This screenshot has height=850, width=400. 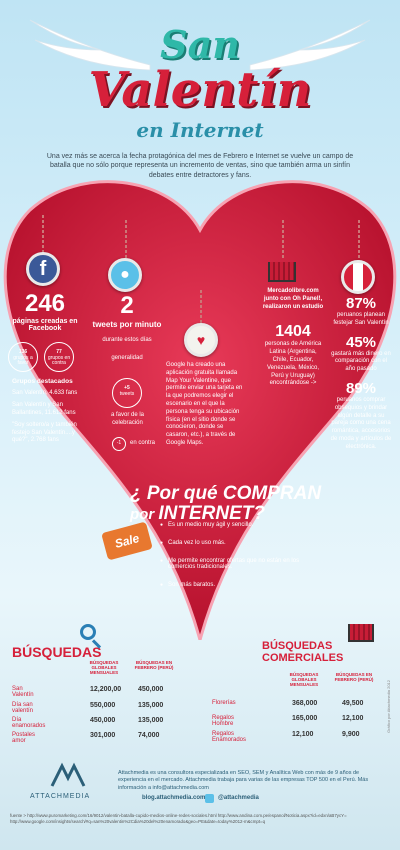 I want to click on bubble-favor-number: 136, so click(x=23, y=352).